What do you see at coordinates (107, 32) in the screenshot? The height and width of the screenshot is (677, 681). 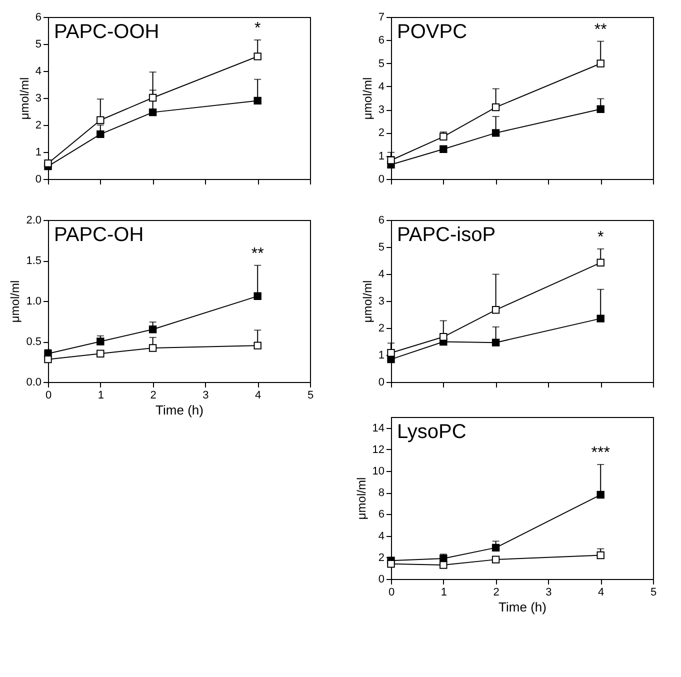 I see `chart-title: PAPC-OOH` at bounding box center [107, 32].